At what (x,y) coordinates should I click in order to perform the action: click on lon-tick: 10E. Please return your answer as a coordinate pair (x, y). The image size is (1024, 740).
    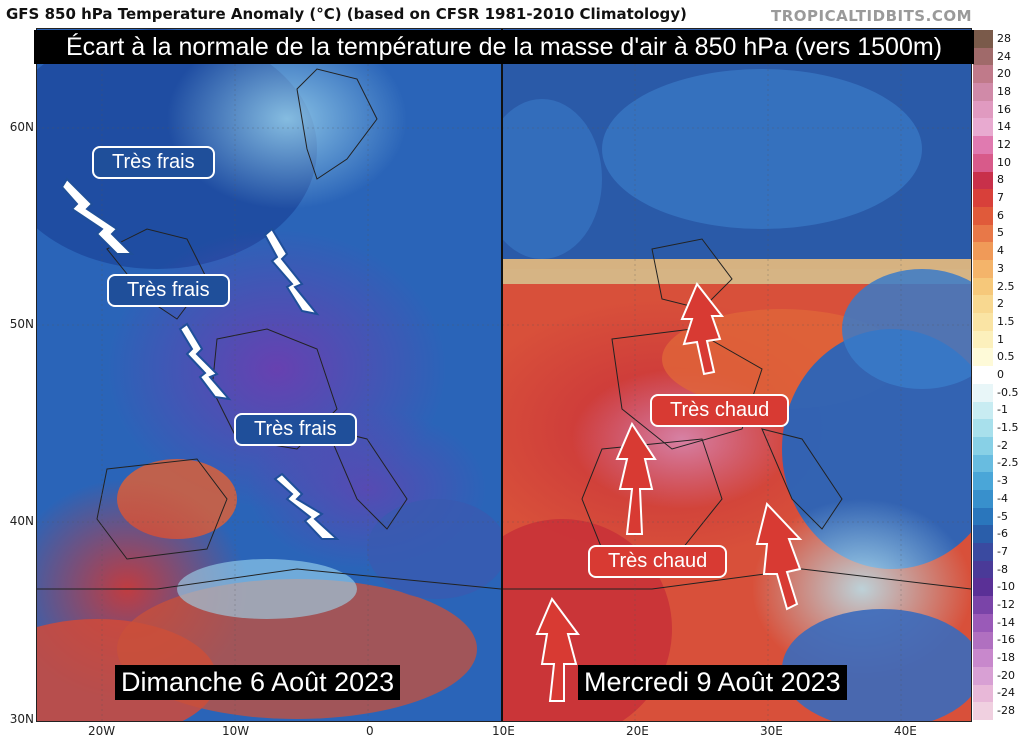
    Looking at the image, I should click on (503, 731).